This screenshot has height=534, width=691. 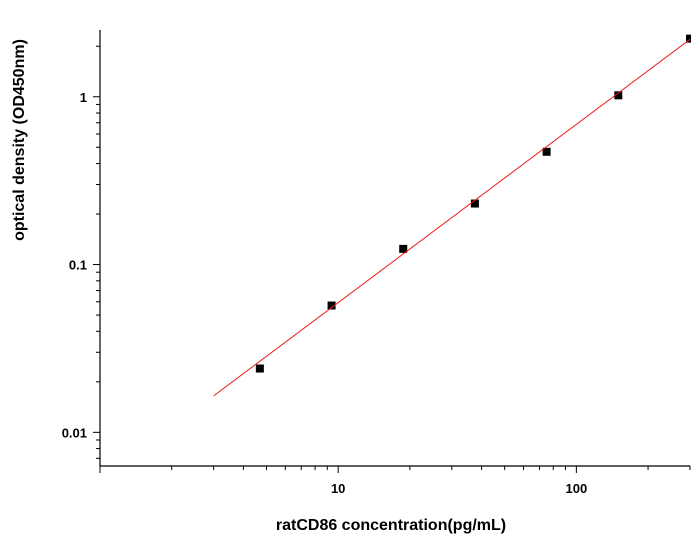 What do you see at coordinates (338, 488) in the screenshot?
I see `x-tick-label: 10` at bounding box center [338, 488].